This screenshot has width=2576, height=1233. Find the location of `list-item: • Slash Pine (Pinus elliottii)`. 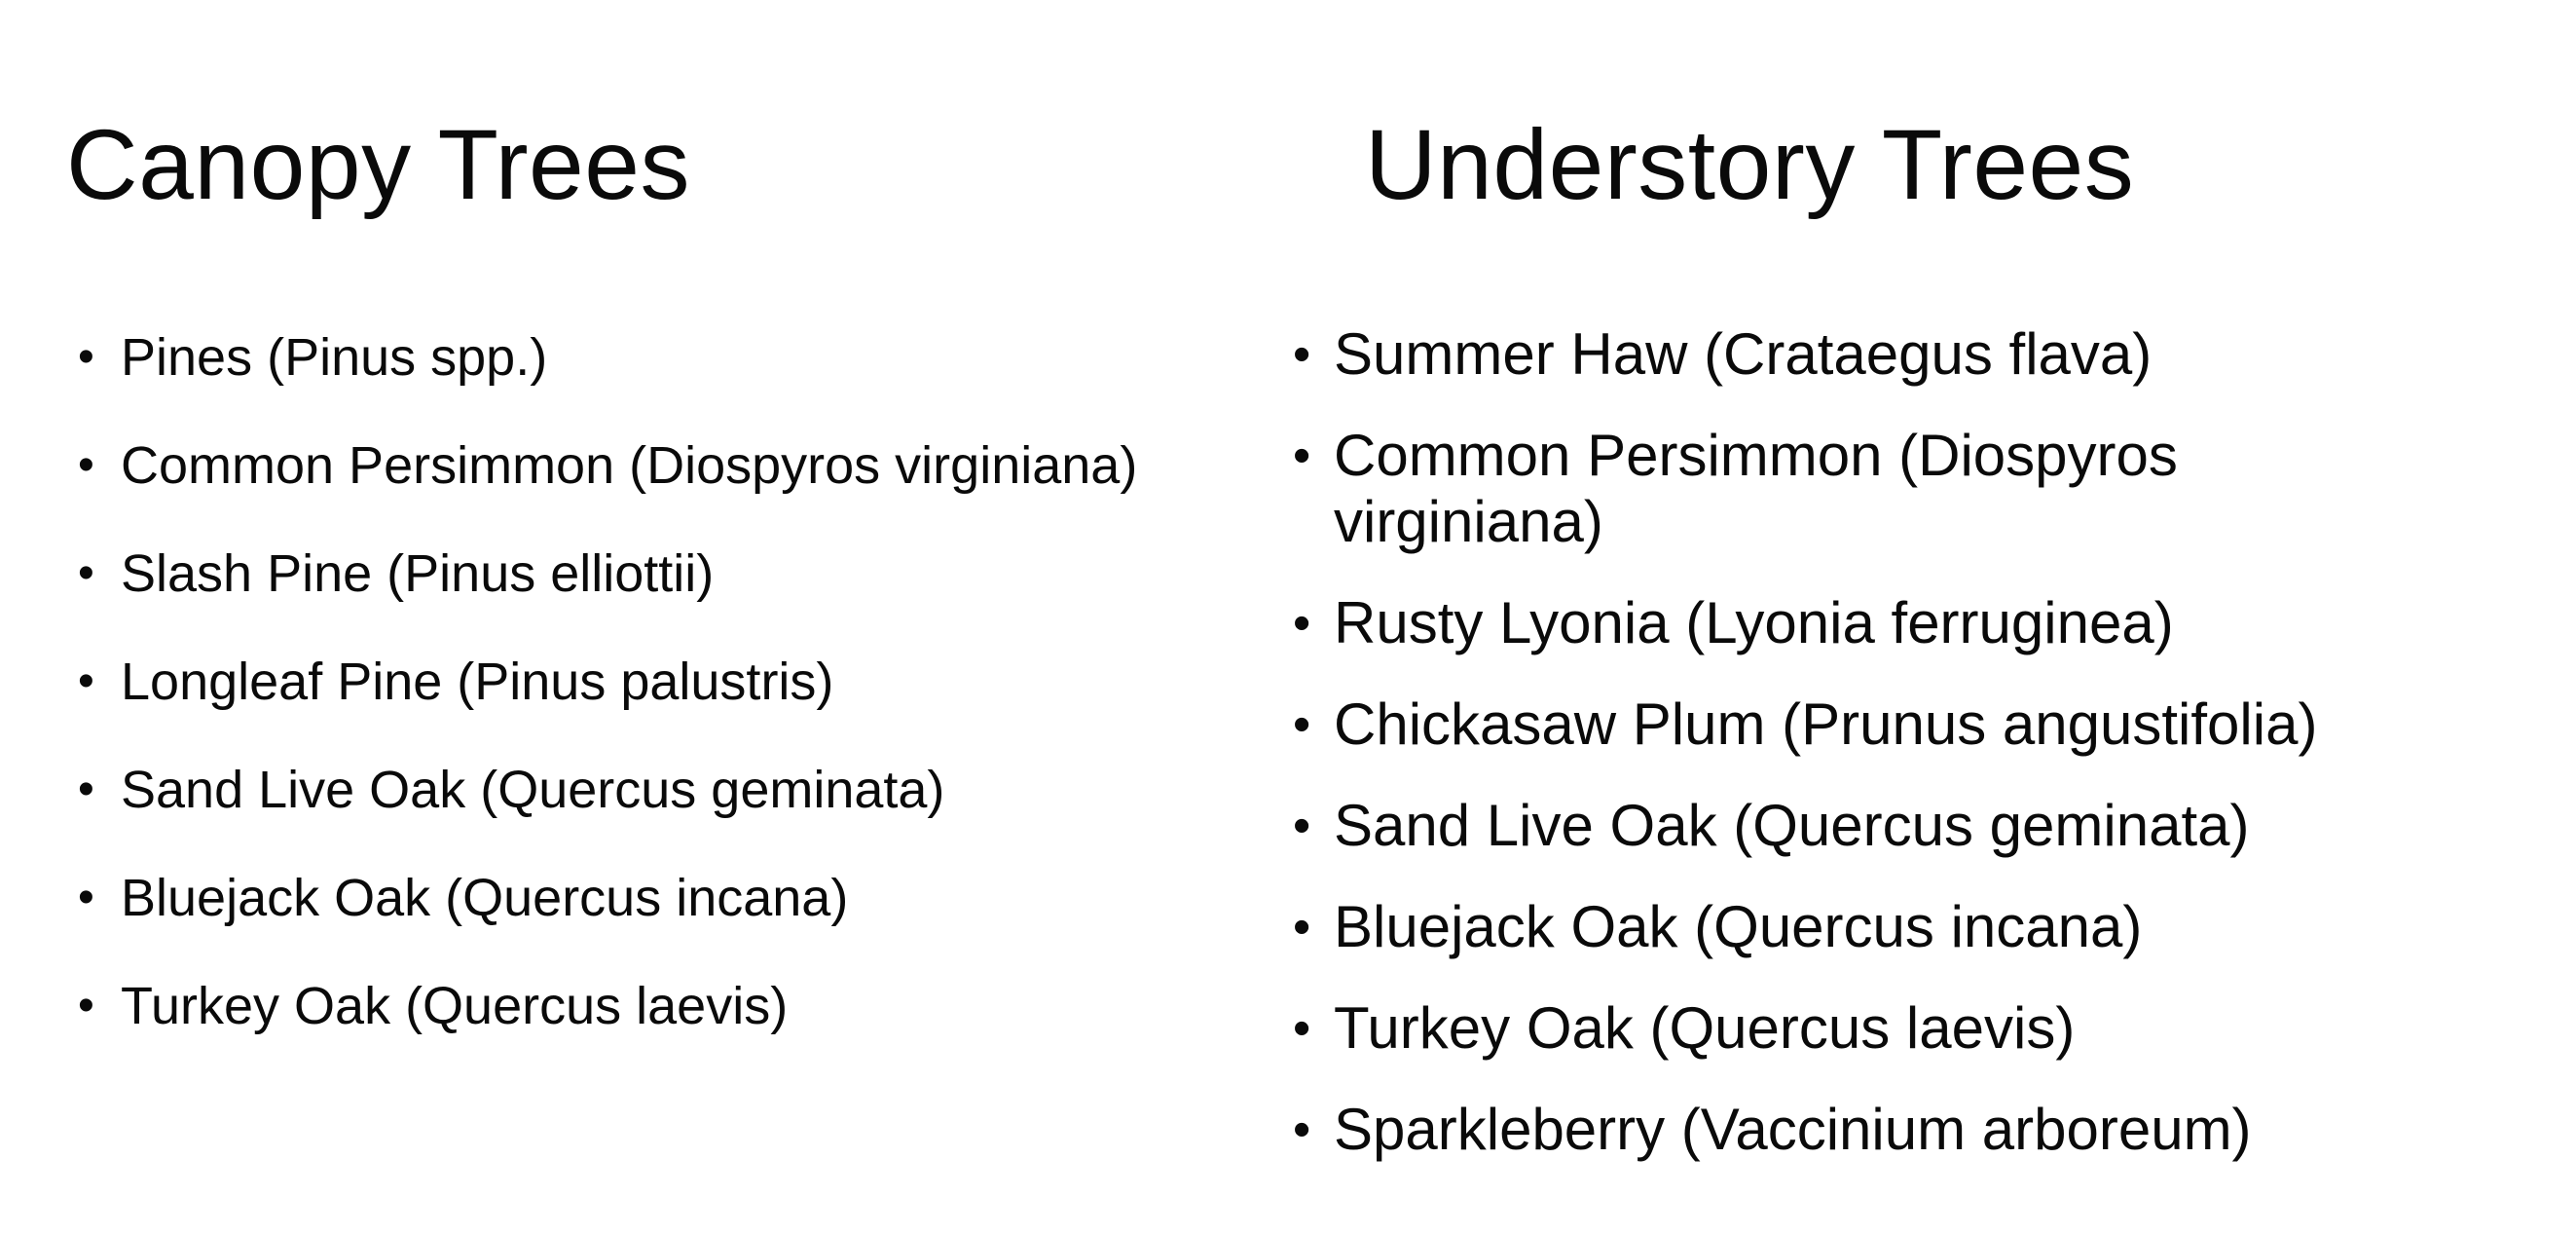

list-item: • Slash Pine (Pinus elliottii) is located at coordinates (676, 601).